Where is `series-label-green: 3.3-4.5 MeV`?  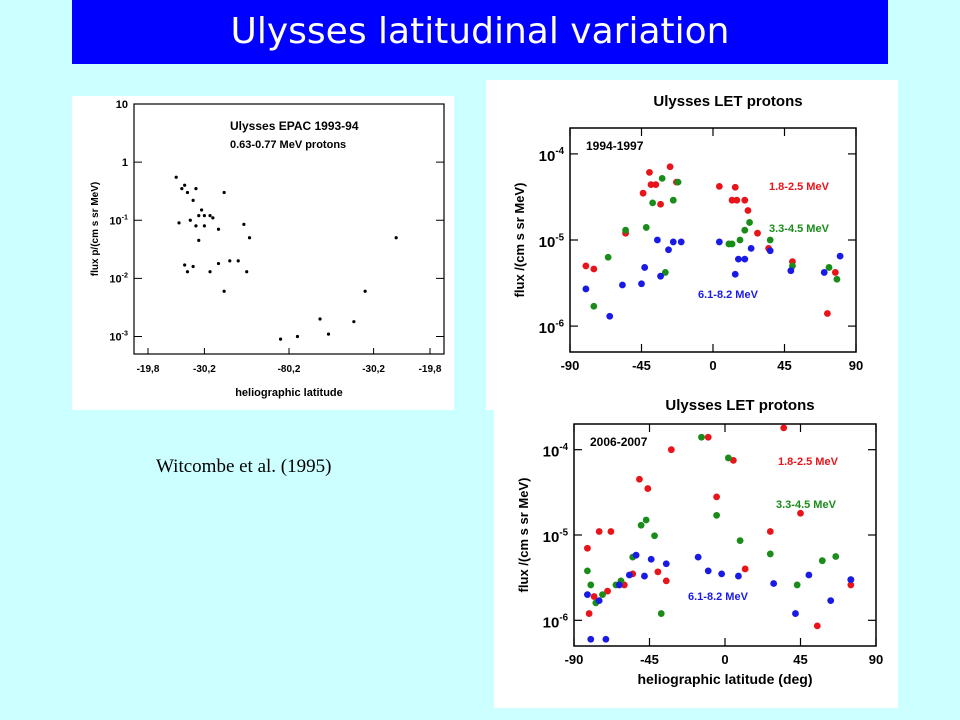
series-label-green: 3.3-4.5 MeV is located at coordinates (799, 229).